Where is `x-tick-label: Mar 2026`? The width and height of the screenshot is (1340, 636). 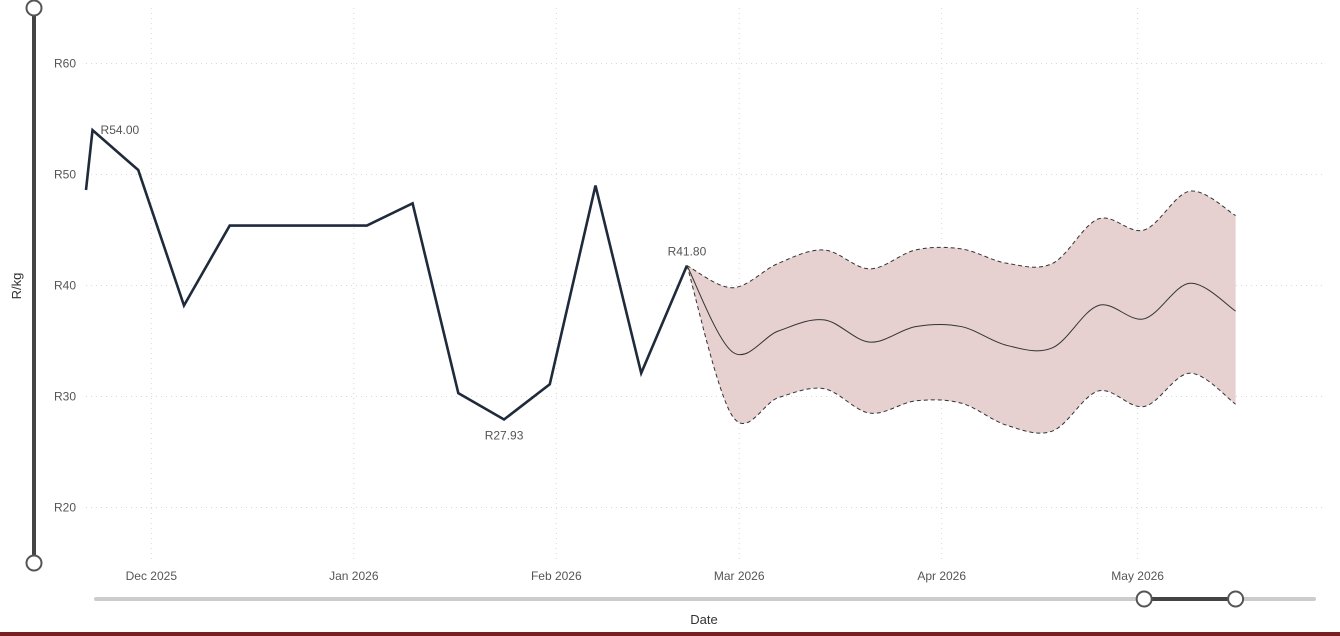
x-tick-label: Mar 2026 is located at coordinates (739, 576).